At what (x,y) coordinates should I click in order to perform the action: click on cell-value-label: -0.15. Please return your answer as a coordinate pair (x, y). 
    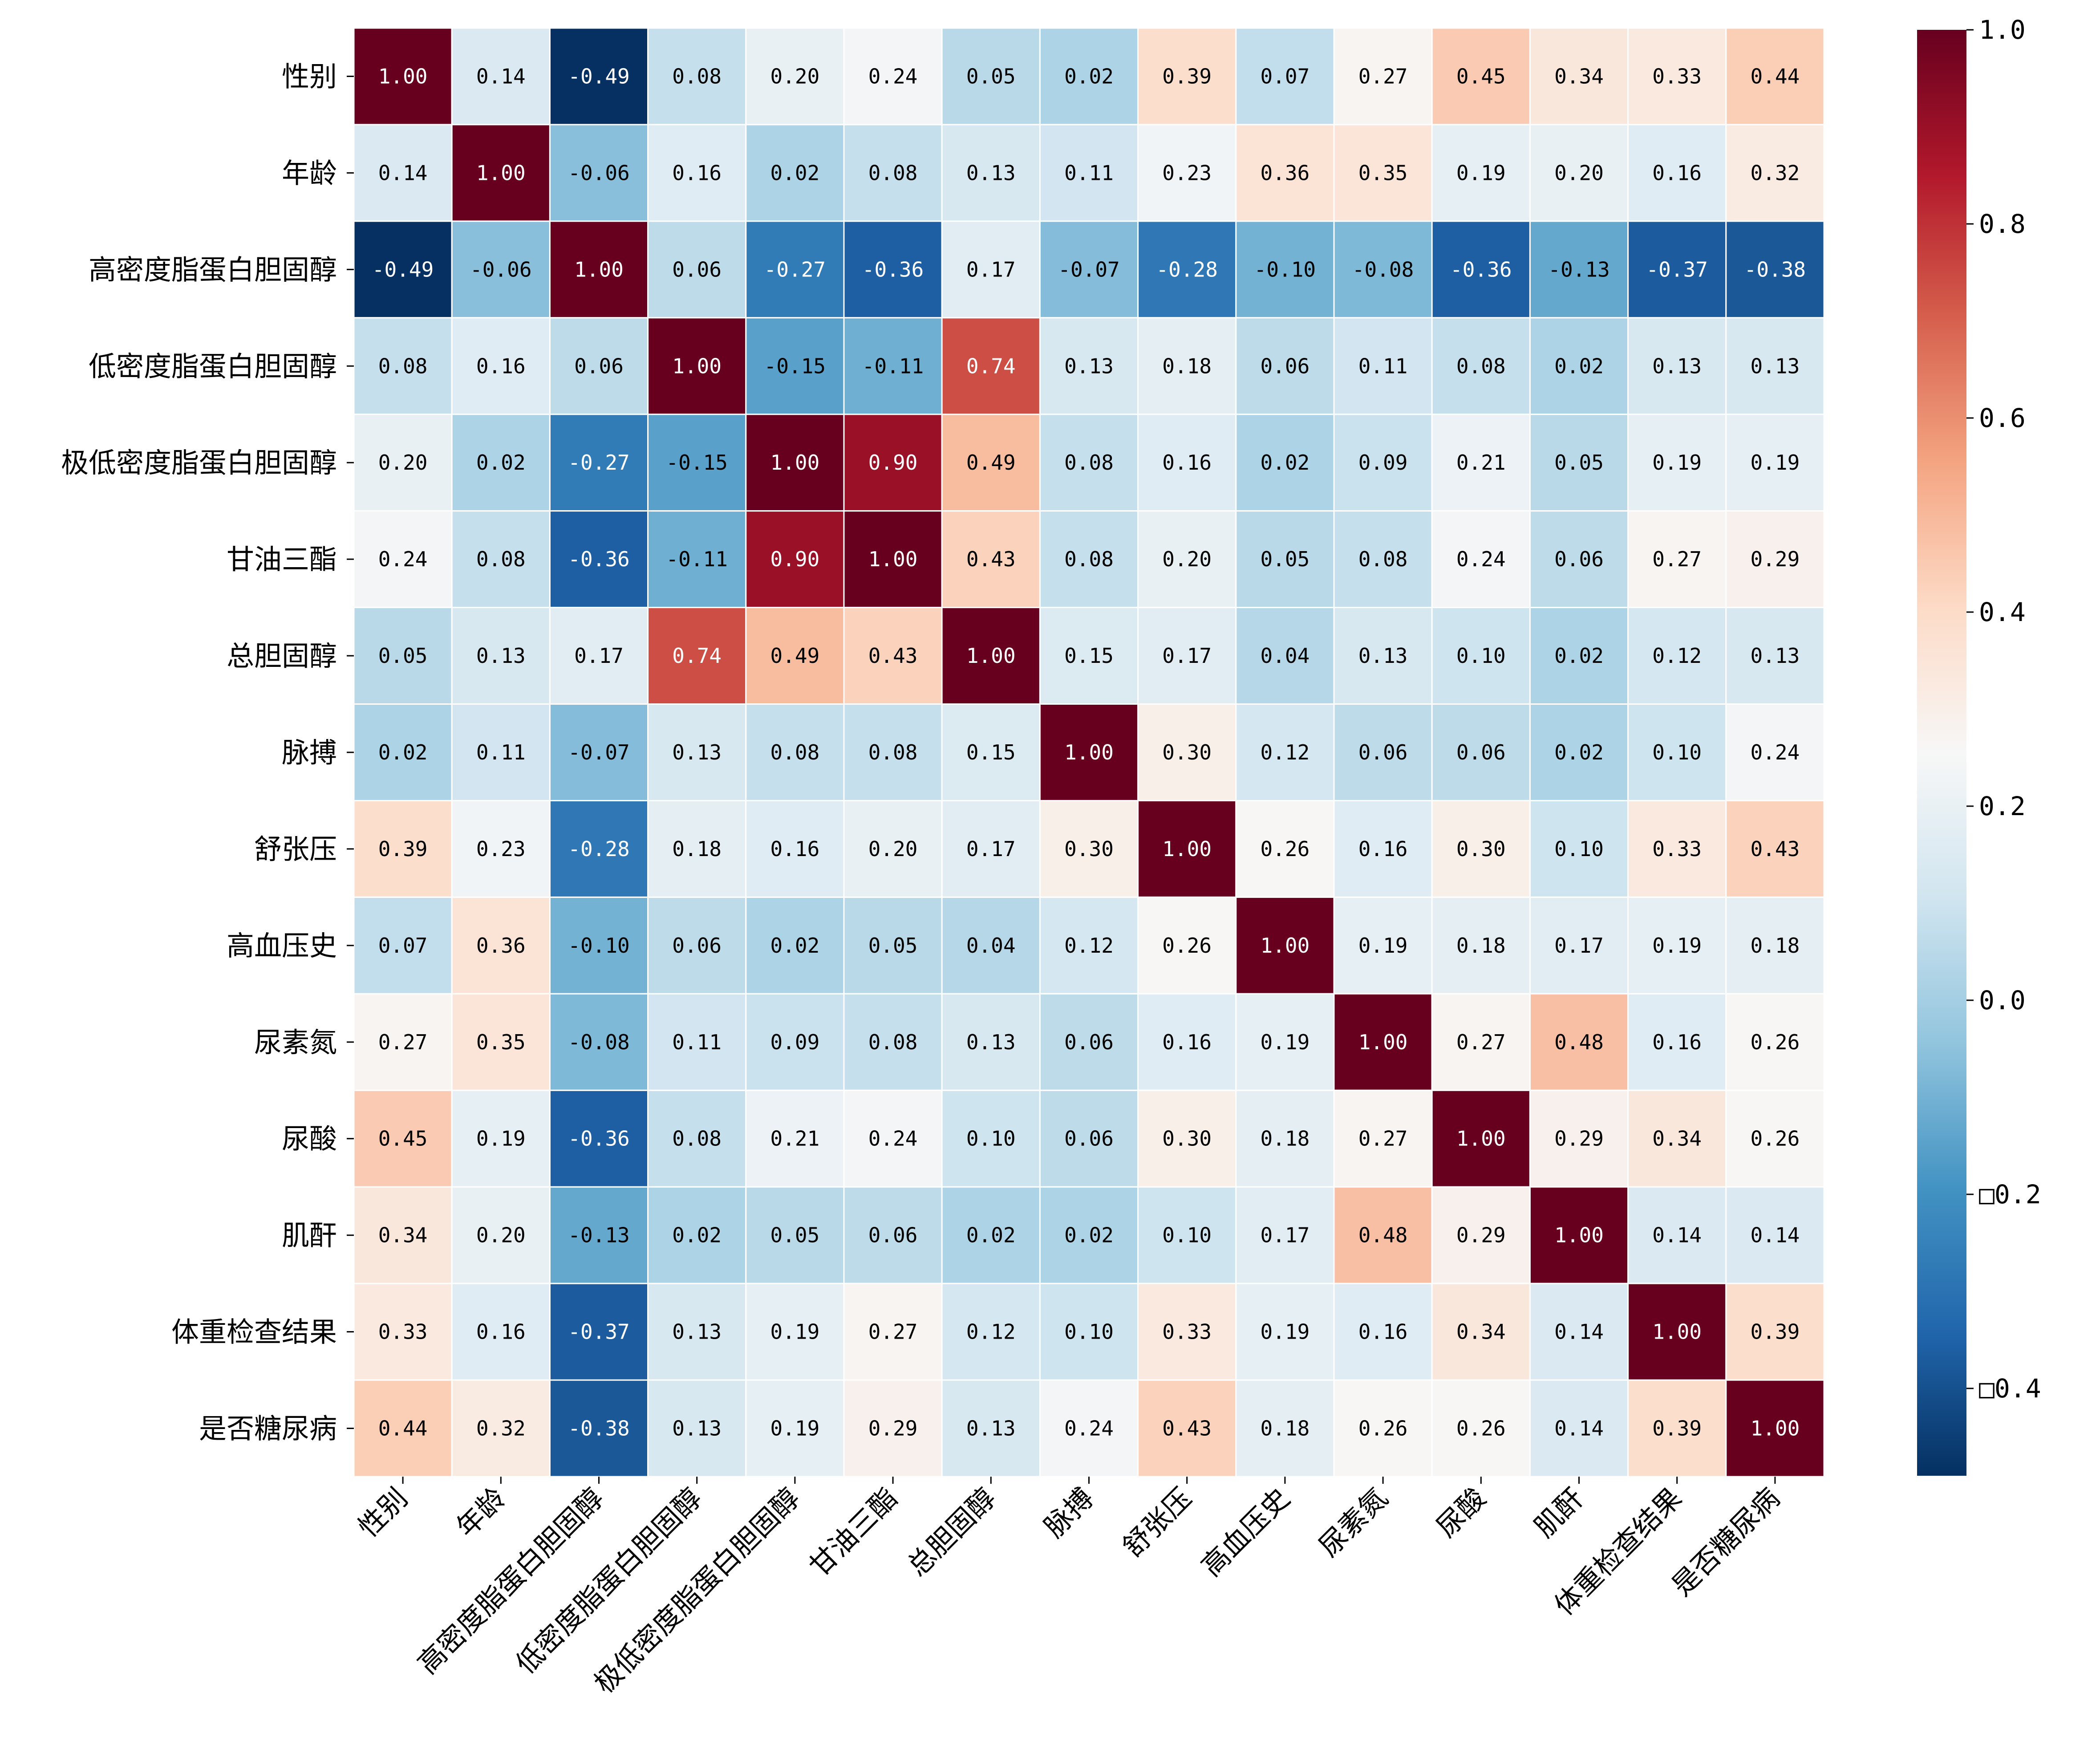
    Looking at the image, I should click on (696, 463).